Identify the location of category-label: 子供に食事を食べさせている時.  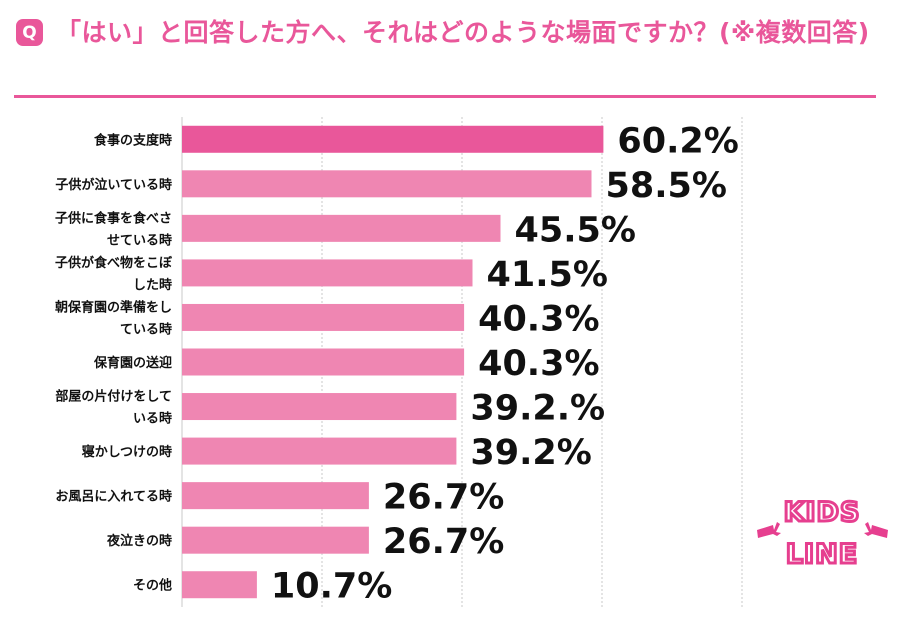
(113, 229).